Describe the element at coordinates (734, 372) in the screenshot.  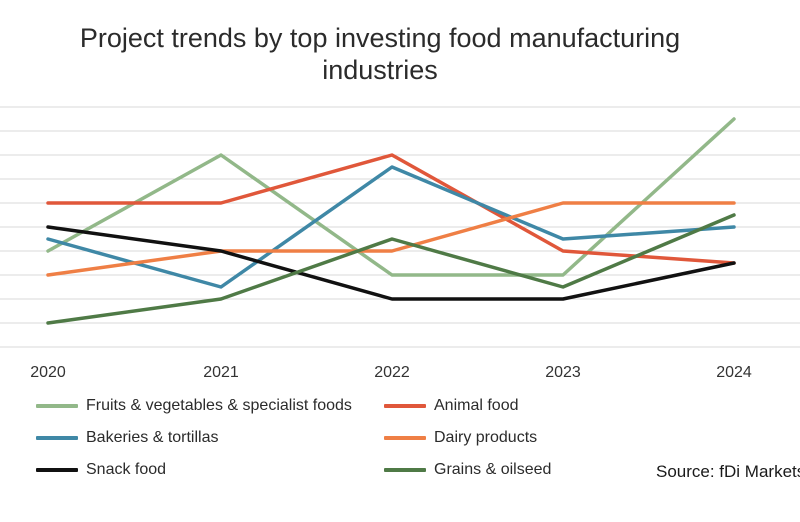
I see `x-tick-label: 2024` at that location.